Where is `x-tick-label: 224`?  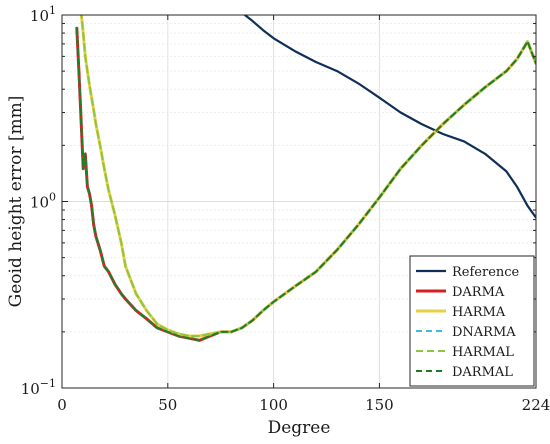
x-tick-label: 224 is located at coordinates (536, 405).